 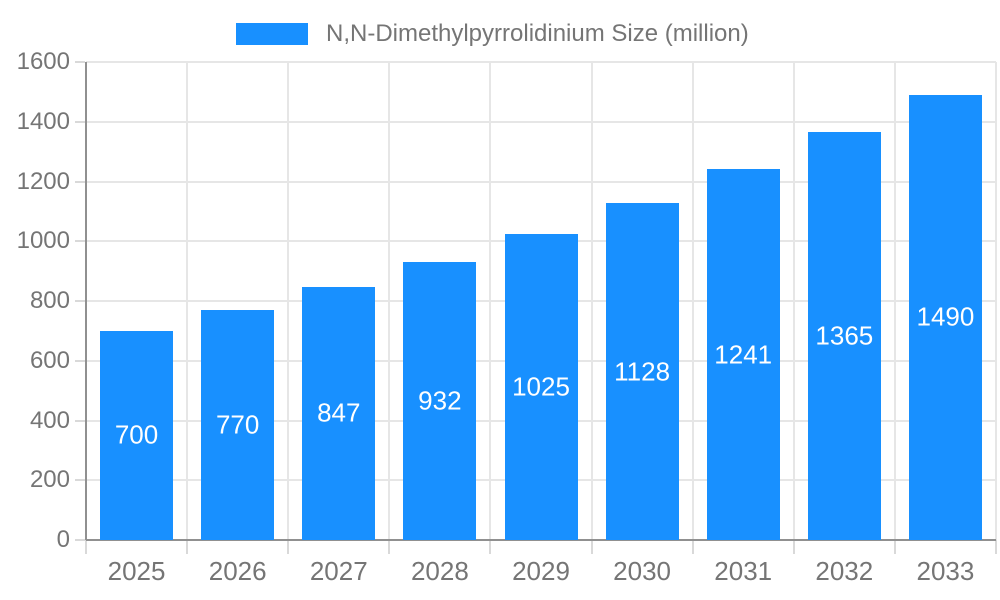 I want to click on bar: 932, so click(x=440, y=400).